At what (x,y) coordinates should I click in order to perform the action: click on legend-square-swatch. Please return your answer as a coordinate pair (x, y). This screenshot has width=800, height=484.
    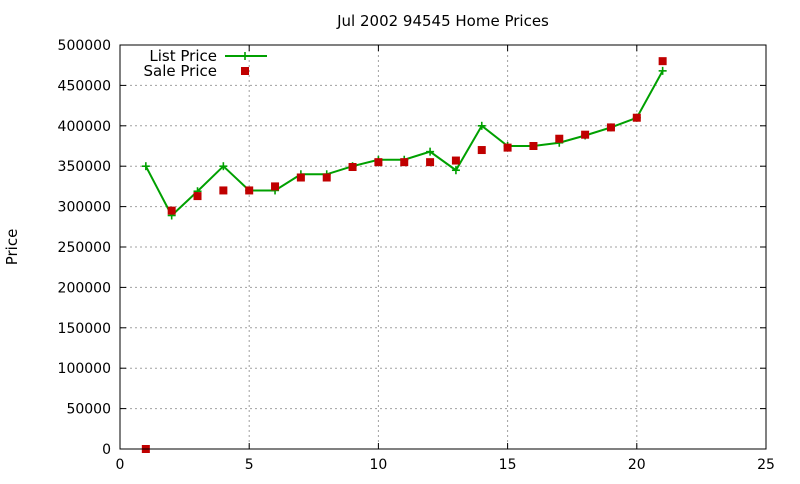
    Looking at the image, I should click on (245, 71).